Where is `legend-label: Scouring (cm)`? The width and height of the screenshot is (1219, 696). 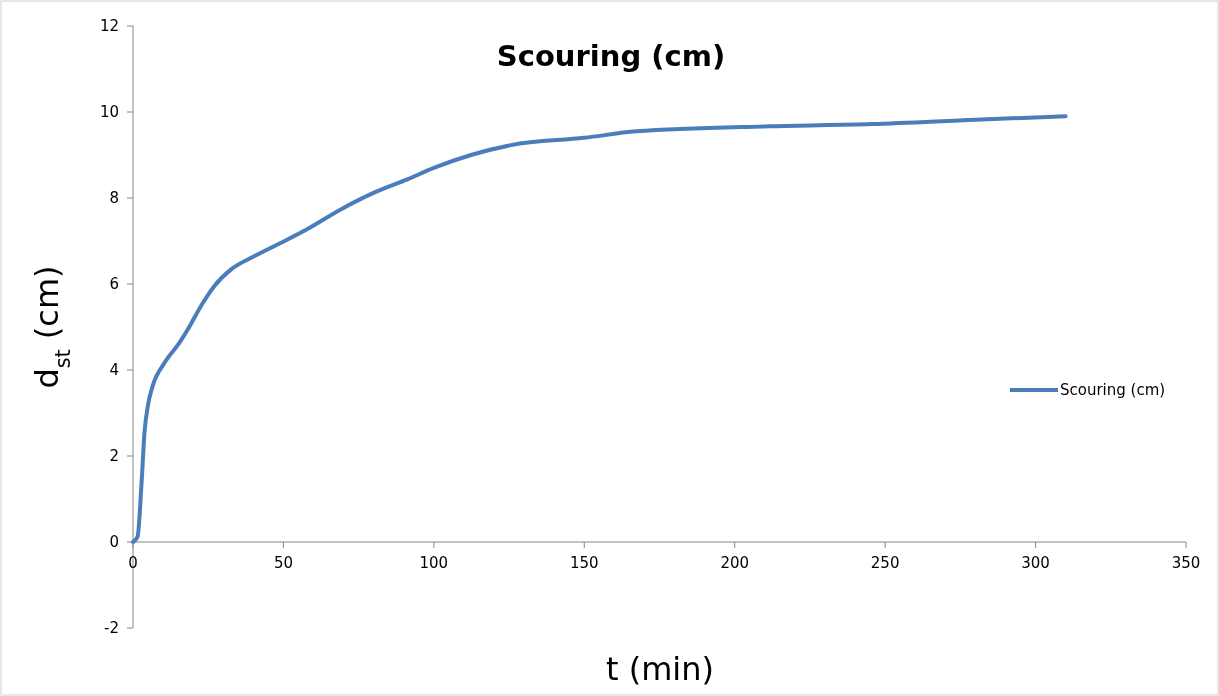 legend-label: Scouring (cm) is located at coordinates (1113, 390).